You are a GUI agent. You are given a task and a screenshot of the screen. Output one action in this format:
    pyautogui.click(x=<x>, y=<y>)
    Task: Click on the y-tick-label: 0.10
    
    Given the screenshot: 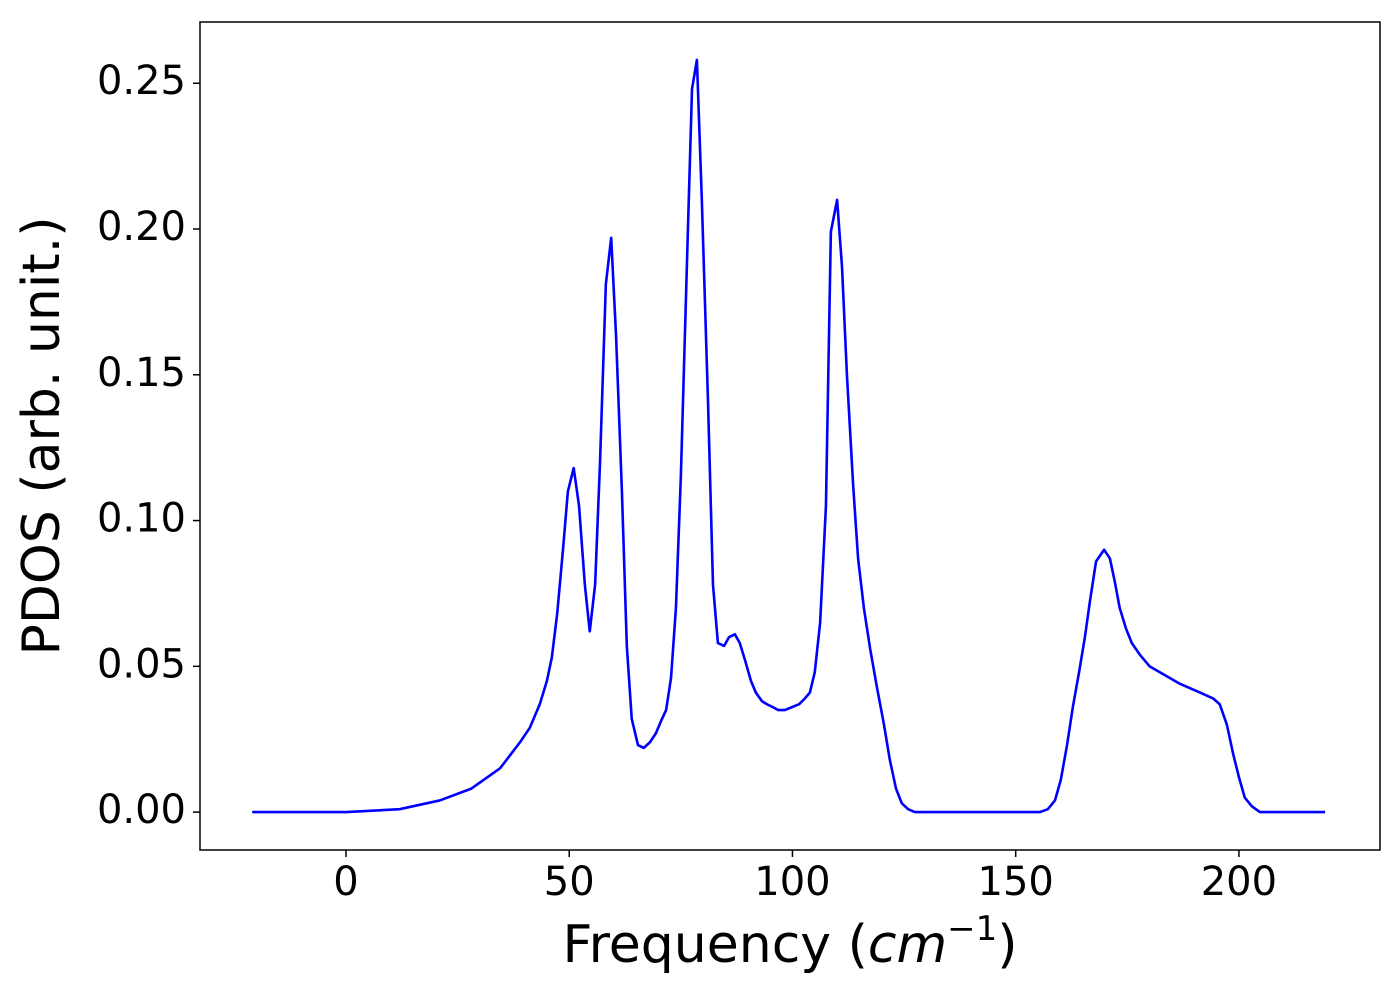 What is the action you would take?
    pyautogui.click(x=141, y=519)
    